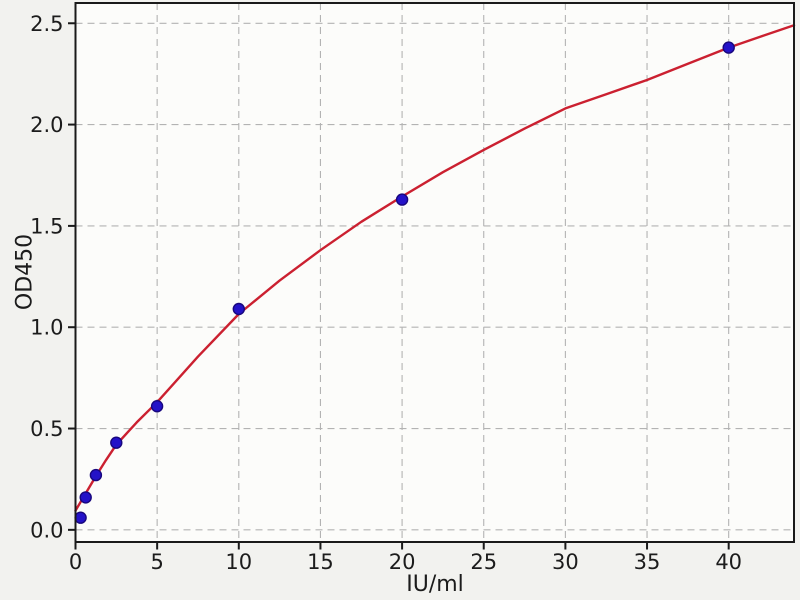  What do you see at coordinates (46, 125) in the screenshot?
I see `y-tick-label: 2.0` at bounding box center [46, 125].